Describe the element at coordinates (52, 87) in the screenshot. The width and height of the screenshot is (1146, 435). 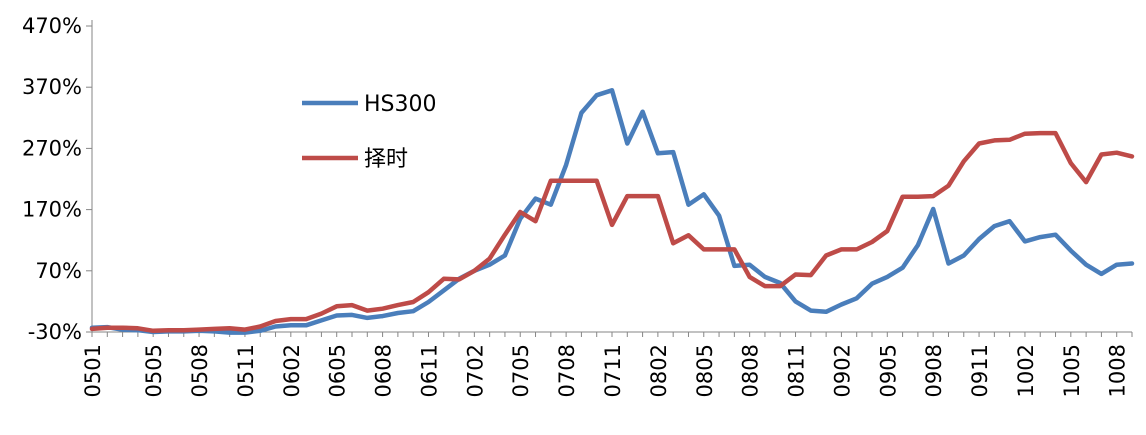
I see `y-tick-label: 370%` at that location.